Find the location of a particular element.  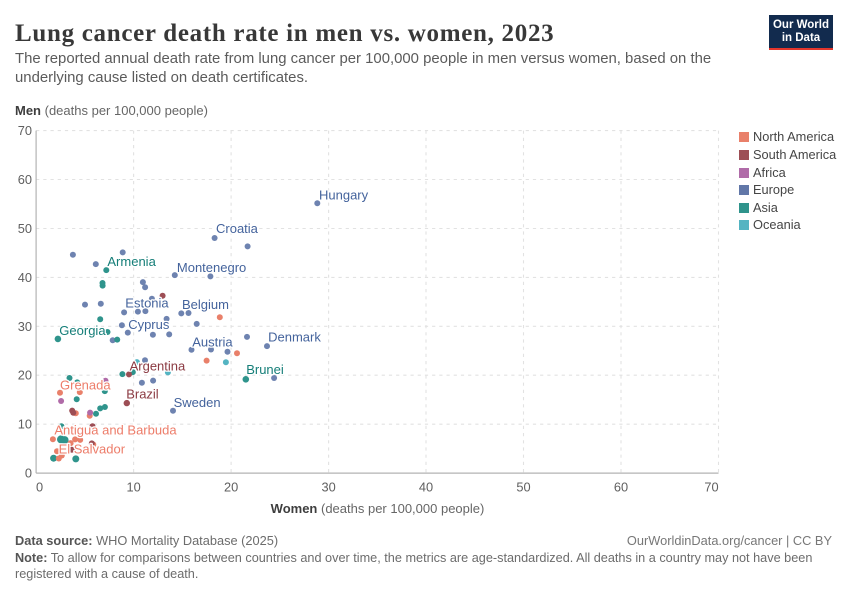

svg-text: Argentina is located at coordinates (158, 365).